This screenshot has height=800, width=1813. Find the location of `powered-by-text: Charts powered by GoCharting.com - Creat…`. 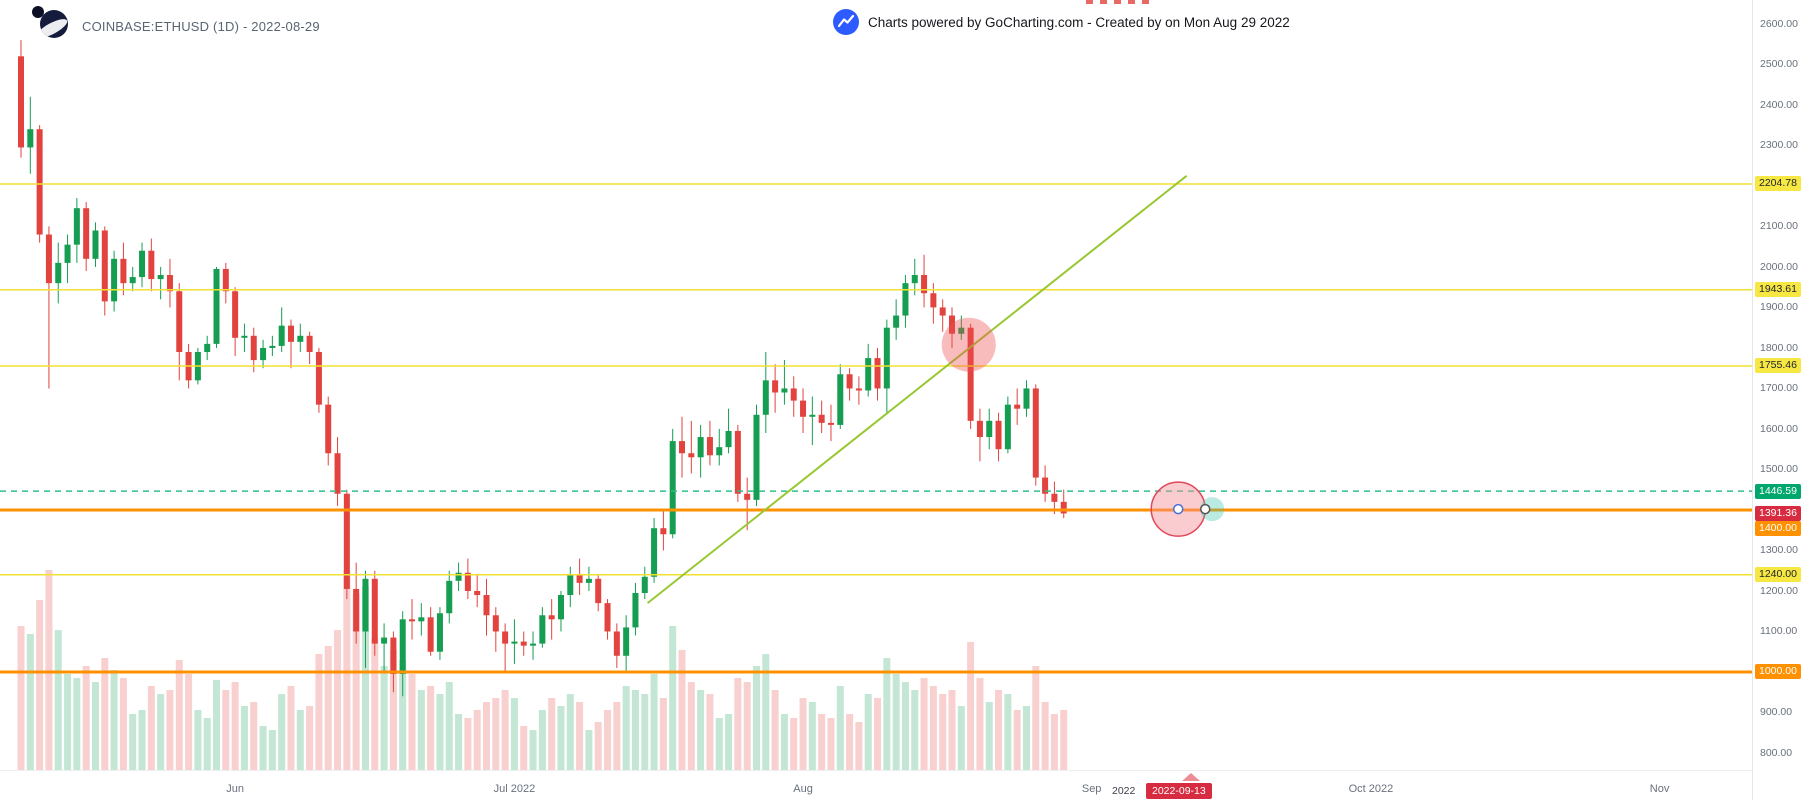

powered-by-text: Charts powered by GoCharting.com - Creat… is located at coordinates (1079, 22).